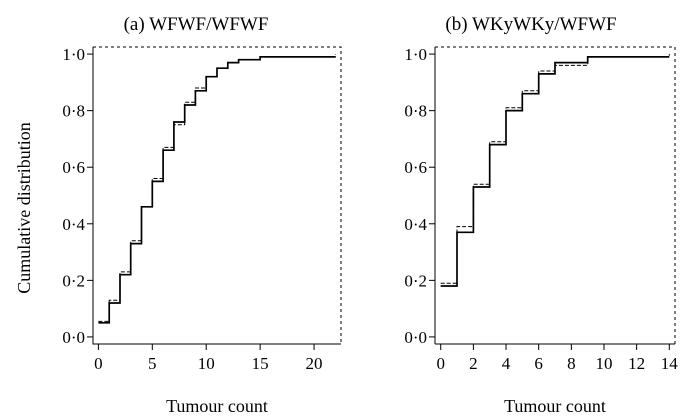  What do you see at coordinates (73, 167) in the screenshot?
I see `panel-a-y-tick-label: 0·6` at bounding box center [73, 167].